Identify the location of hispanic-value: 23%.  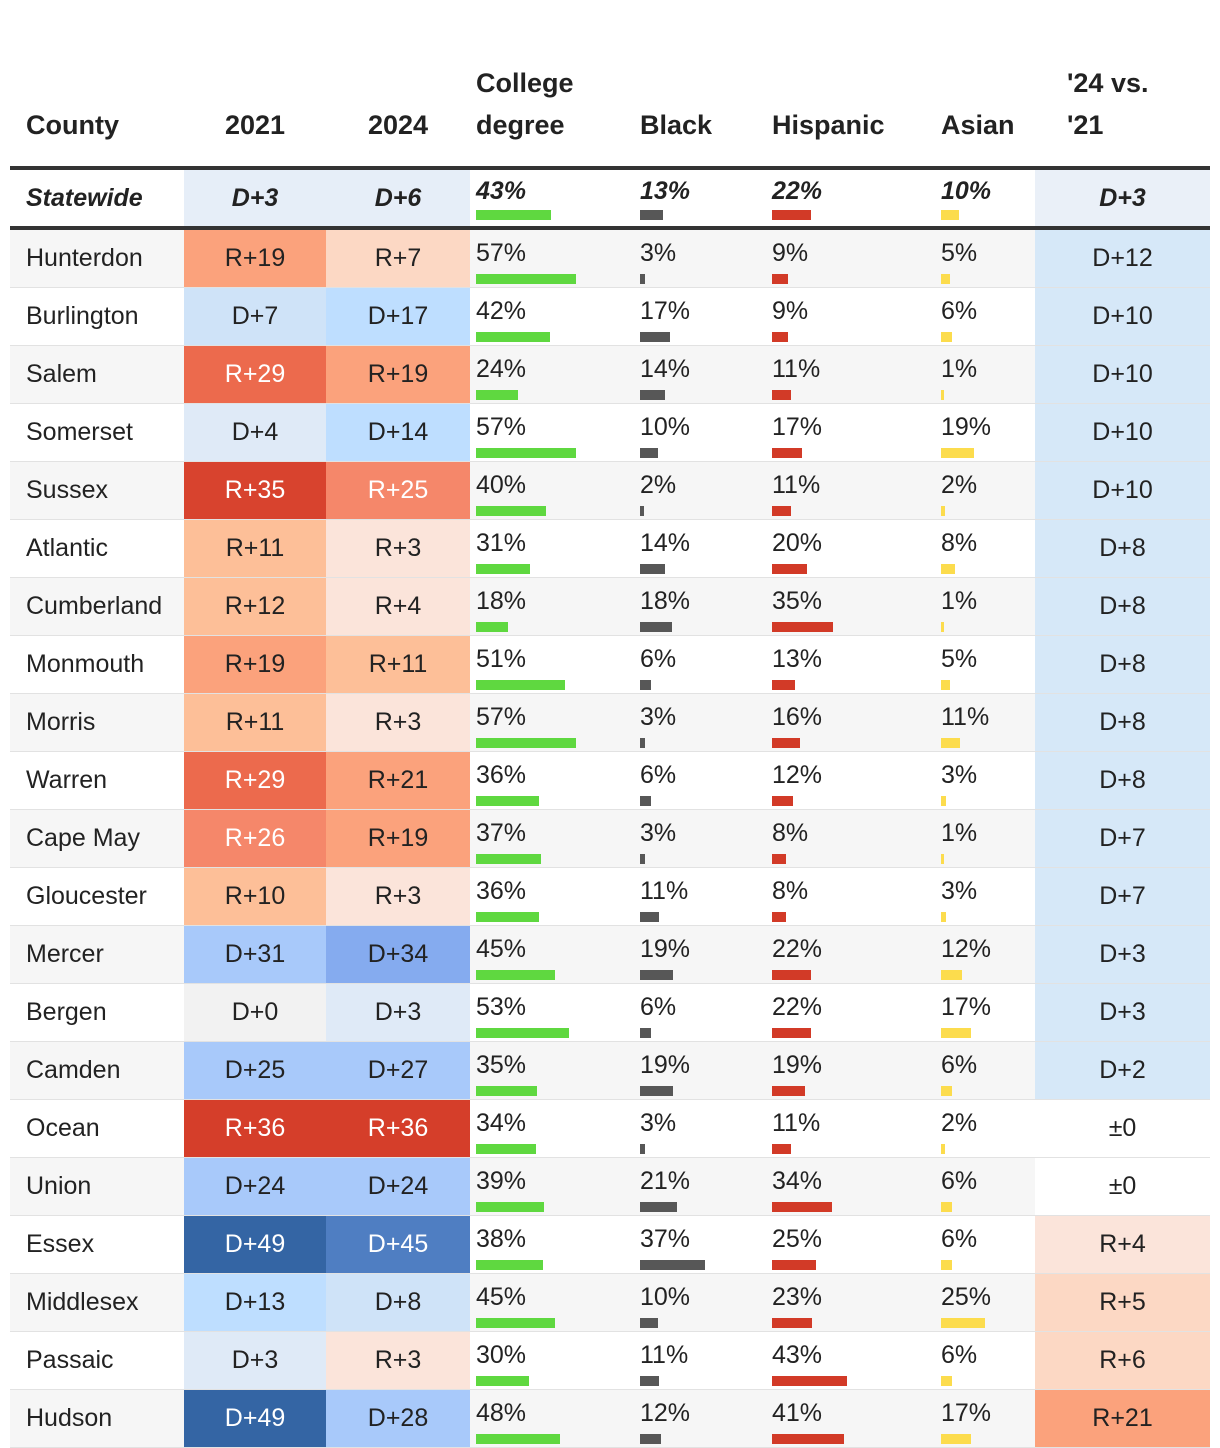
(797, 1297).